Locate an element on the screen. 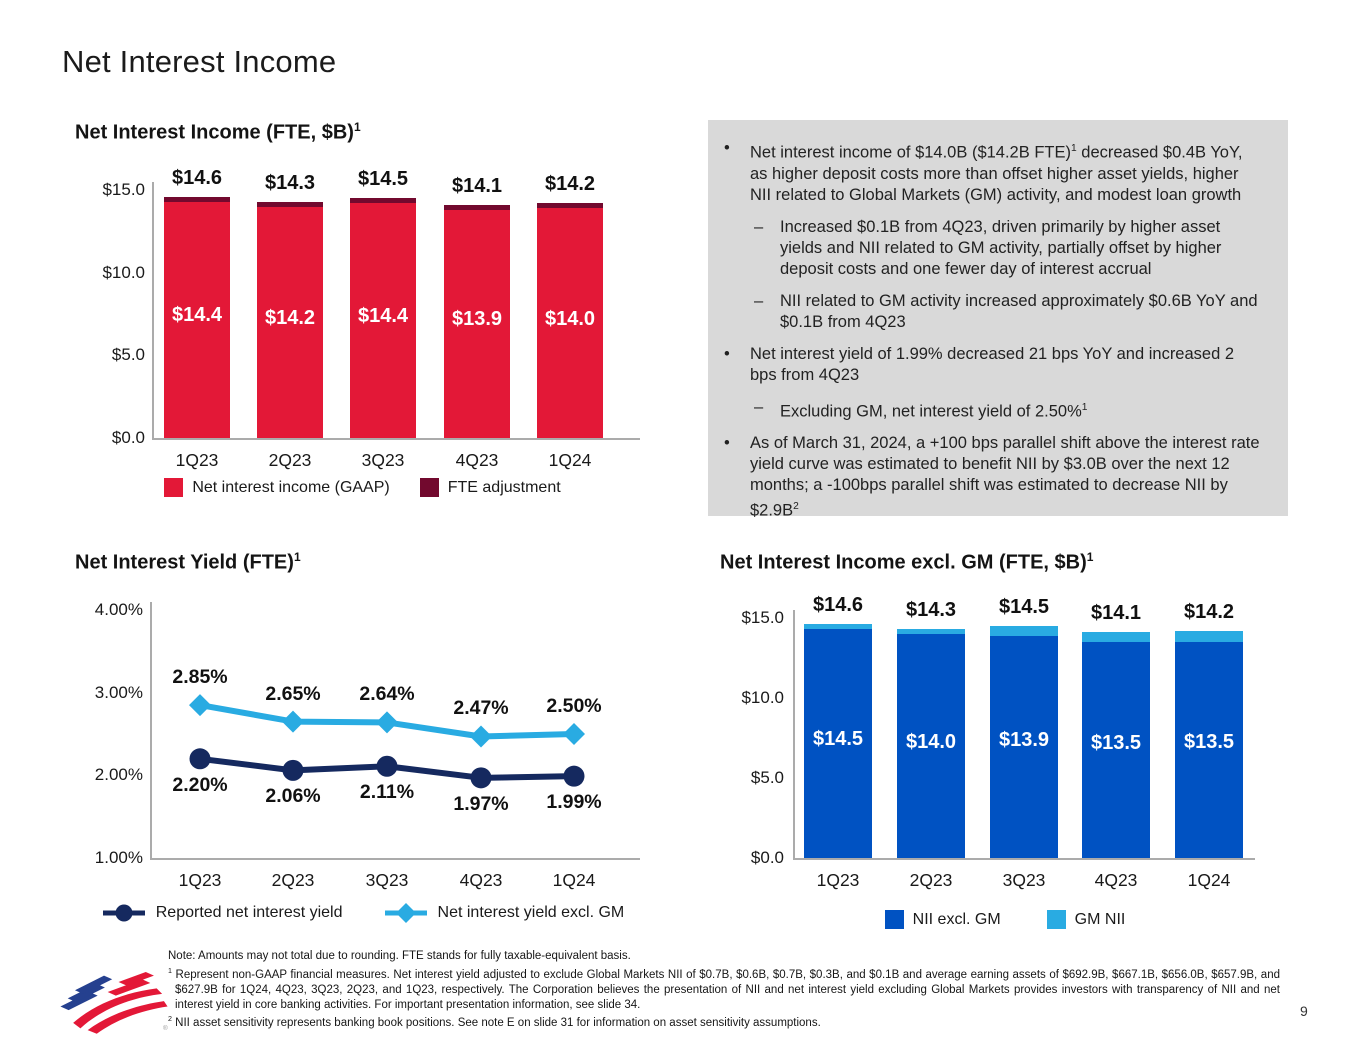  bar-value-label: $14.4 is located at coordinates (197, 315).